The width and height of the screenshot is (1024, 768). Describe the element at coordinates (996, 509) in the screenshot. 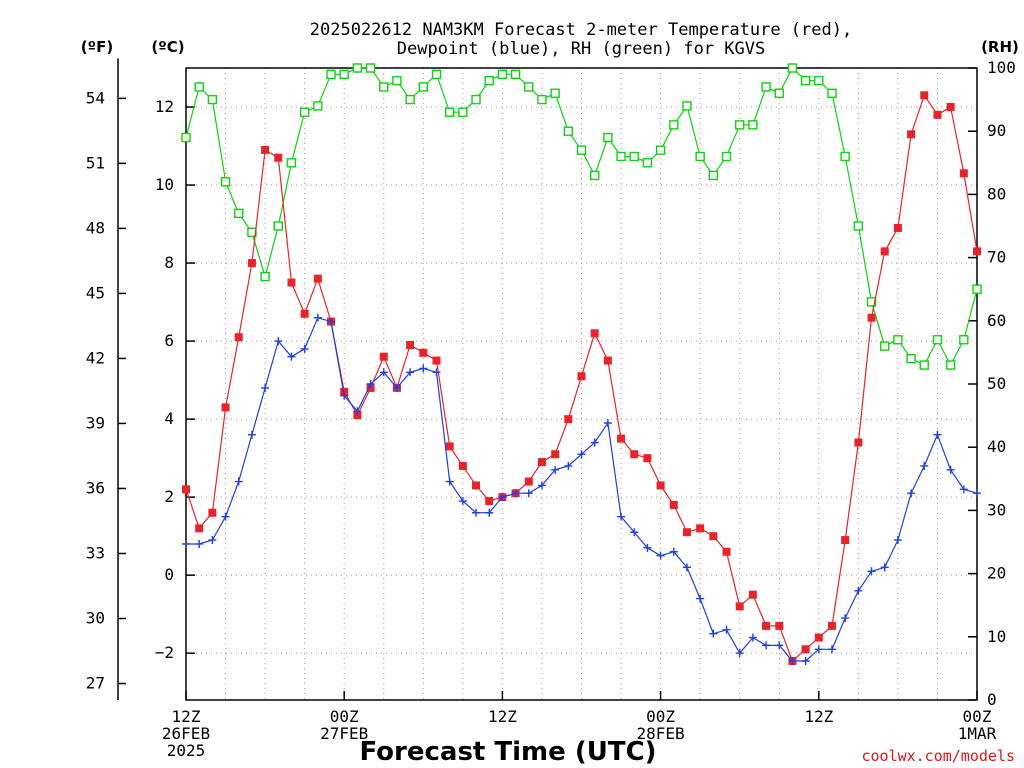

I see `rh-tick-label: 30` at that location.